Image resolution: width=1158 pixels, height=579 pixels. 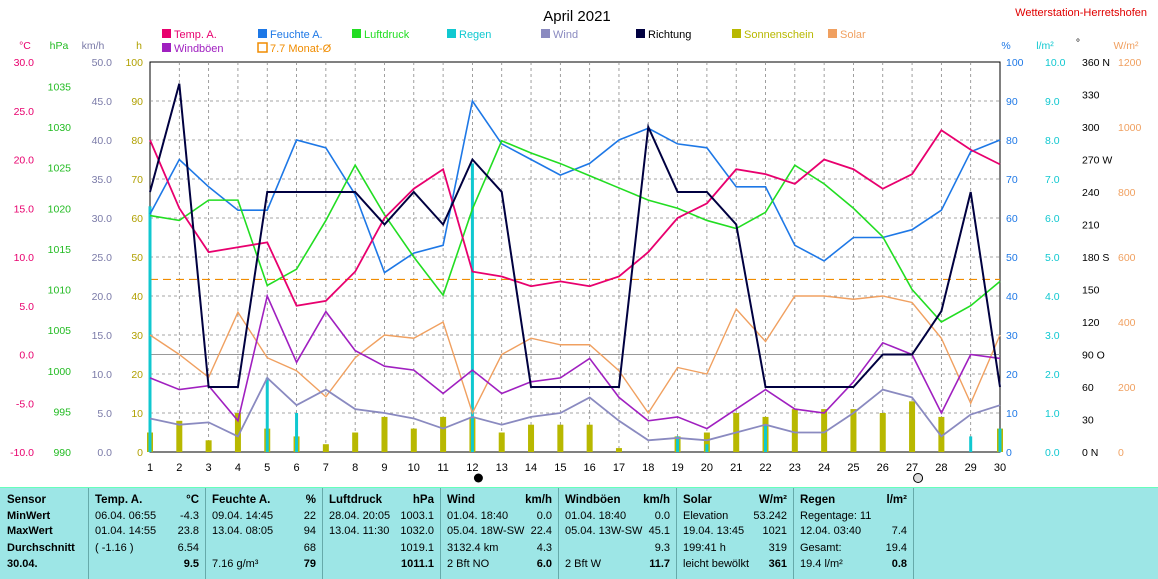 What do you see at coordinates (137, 102) in the screenshot?
I see `sun-axis-tick: 90` at bounding box center [137, 102].